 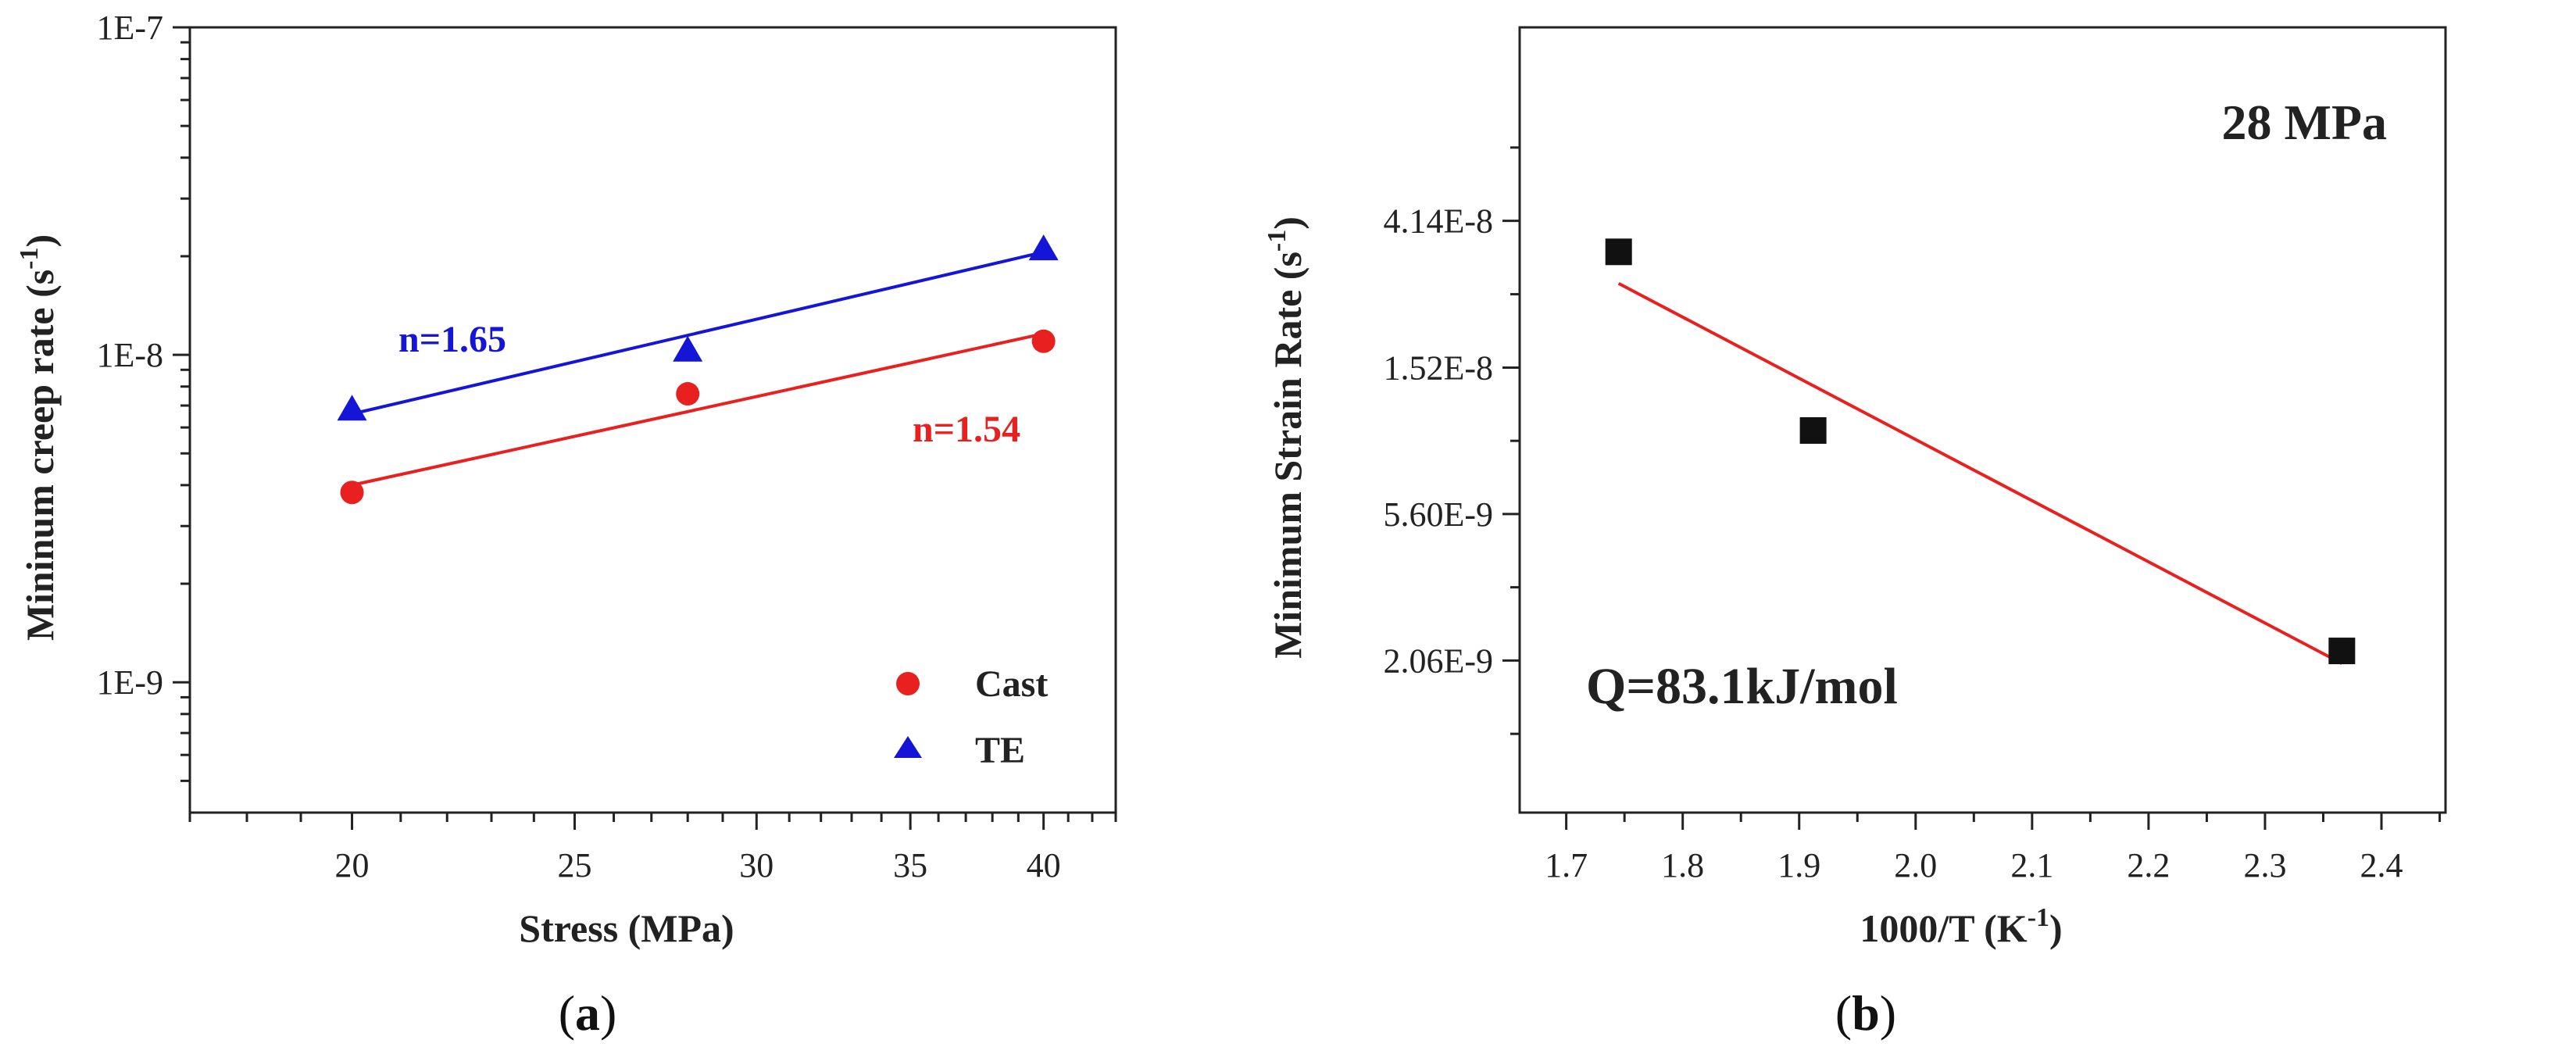 What do you see at coordinates (1916, 865) in the screenshot?
I see `x-tick-label: 2.0` at bounding box center [1916, 865].